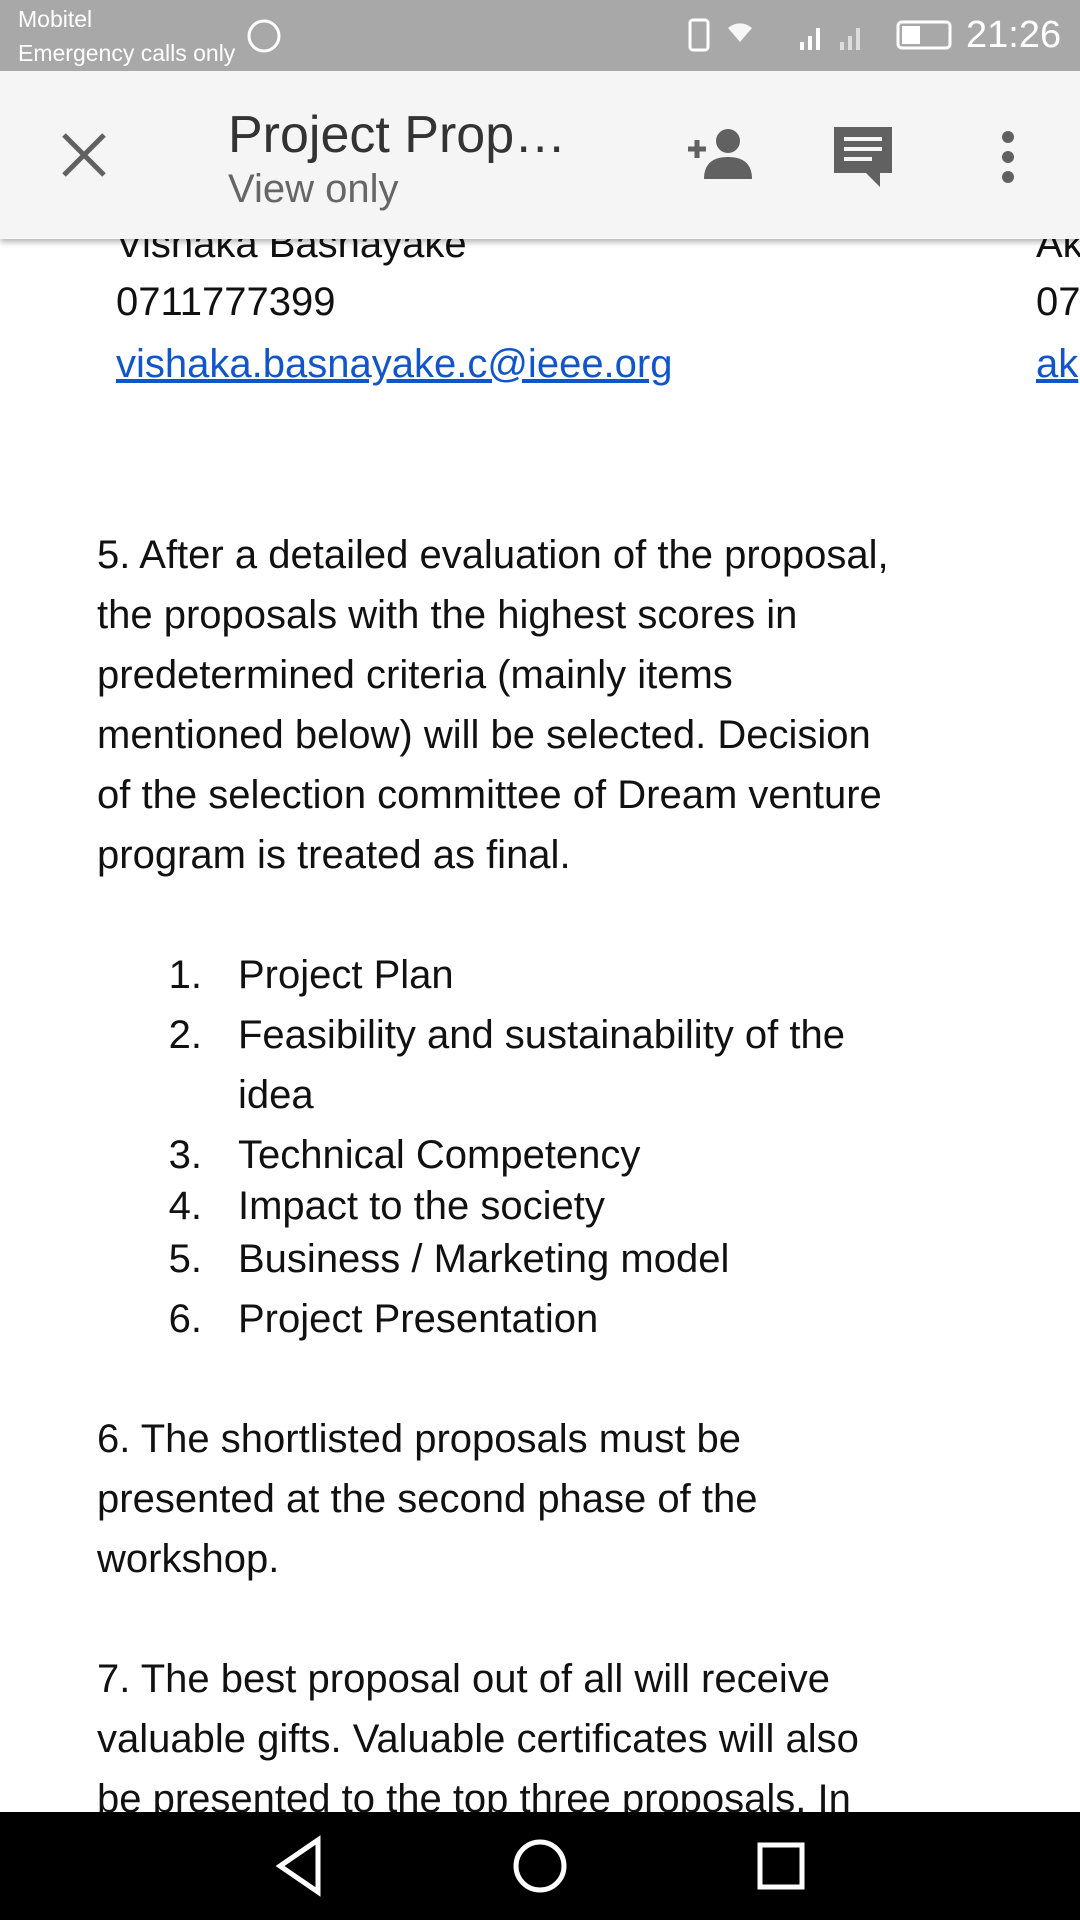 This screenshot has width=1080, height=1925. Describe the element at coordinates (298, 1866) in the screenshot. I see `back-button` at that location.